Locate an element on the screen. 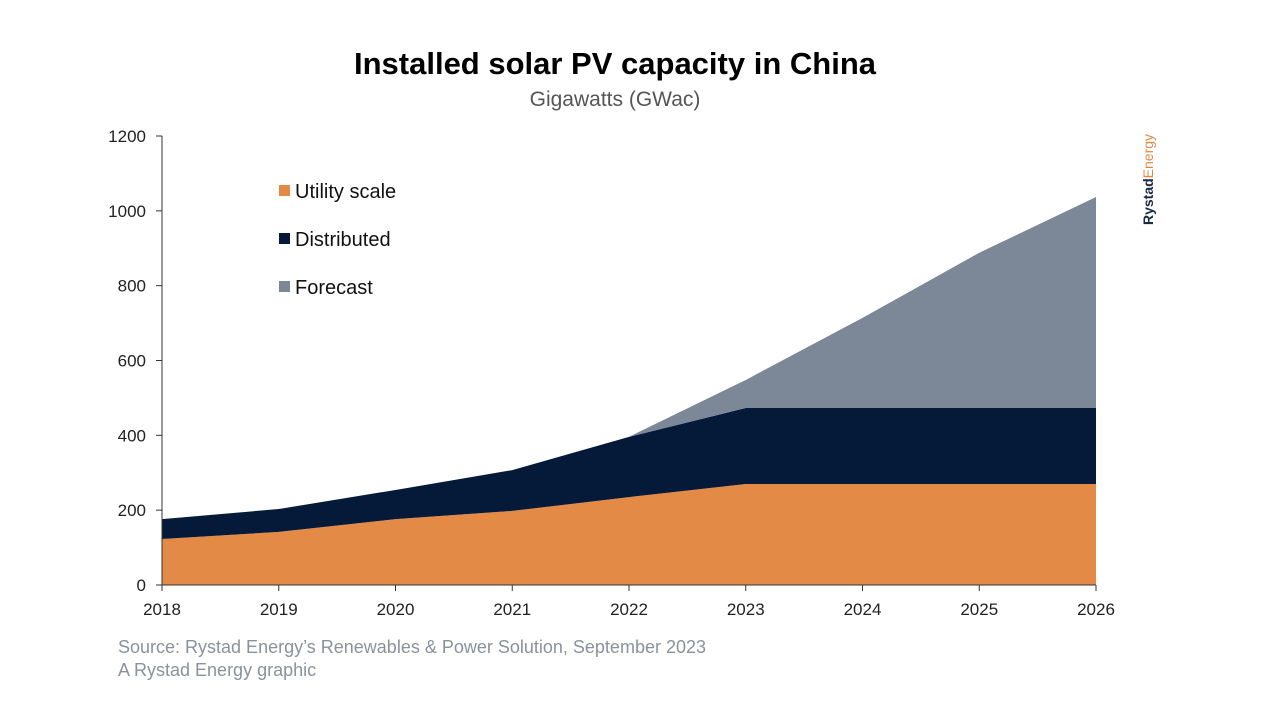 The width and height of the screenshot is (1280, 720). legend-label: Utility scale is located at coordinates (345, 192).